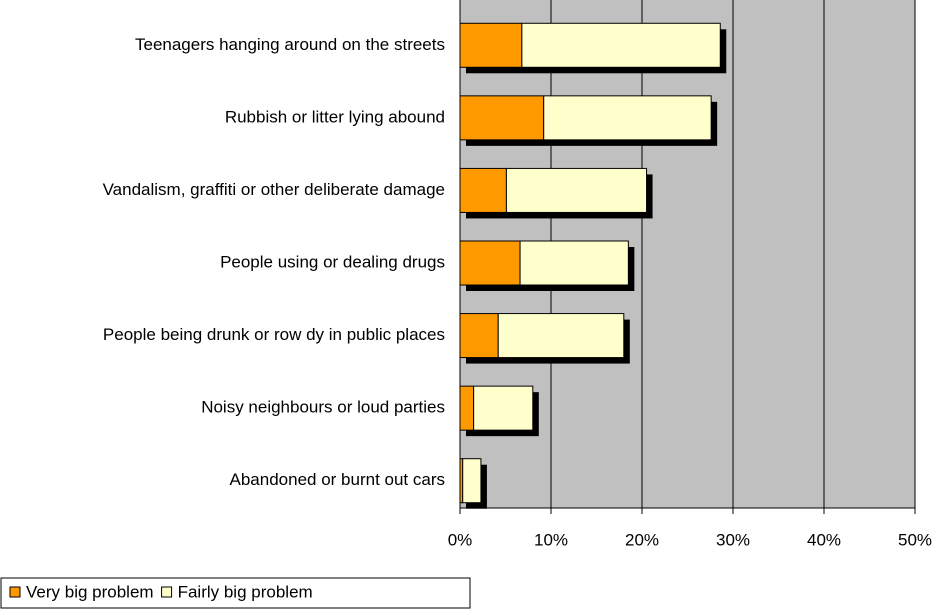  I want to click on x-tick-label: 10%, so click(551, 539).